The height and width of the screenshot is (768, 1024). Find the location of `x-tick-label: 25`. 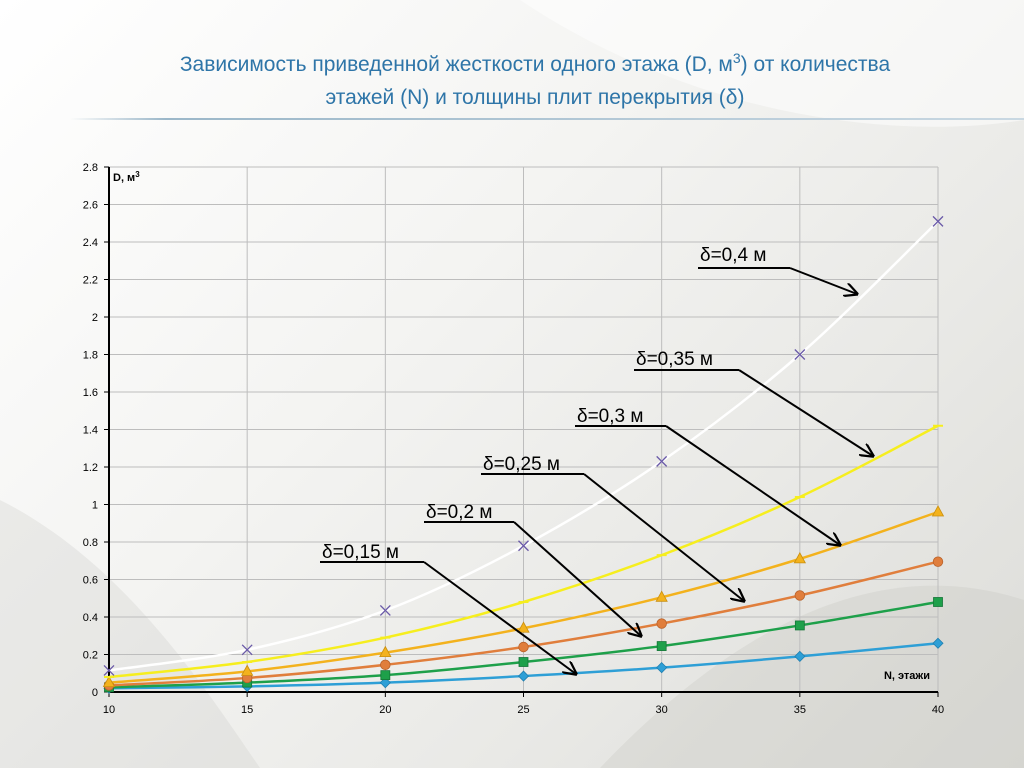

x-tick-label: 25 is located at coordinates (523, 710).